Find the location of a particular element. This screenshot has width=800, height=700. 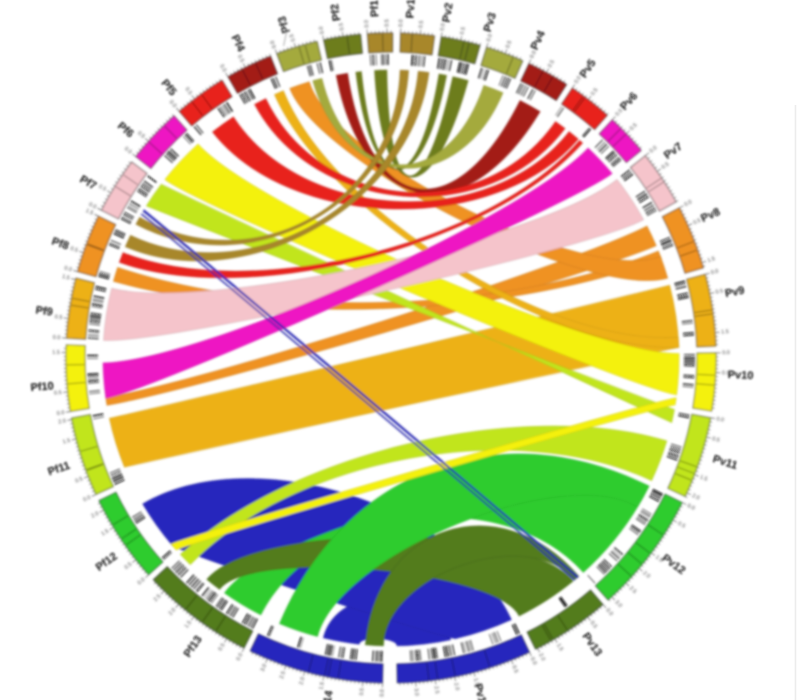

svg-text: Pv9 is located at coordinates (734, 292).